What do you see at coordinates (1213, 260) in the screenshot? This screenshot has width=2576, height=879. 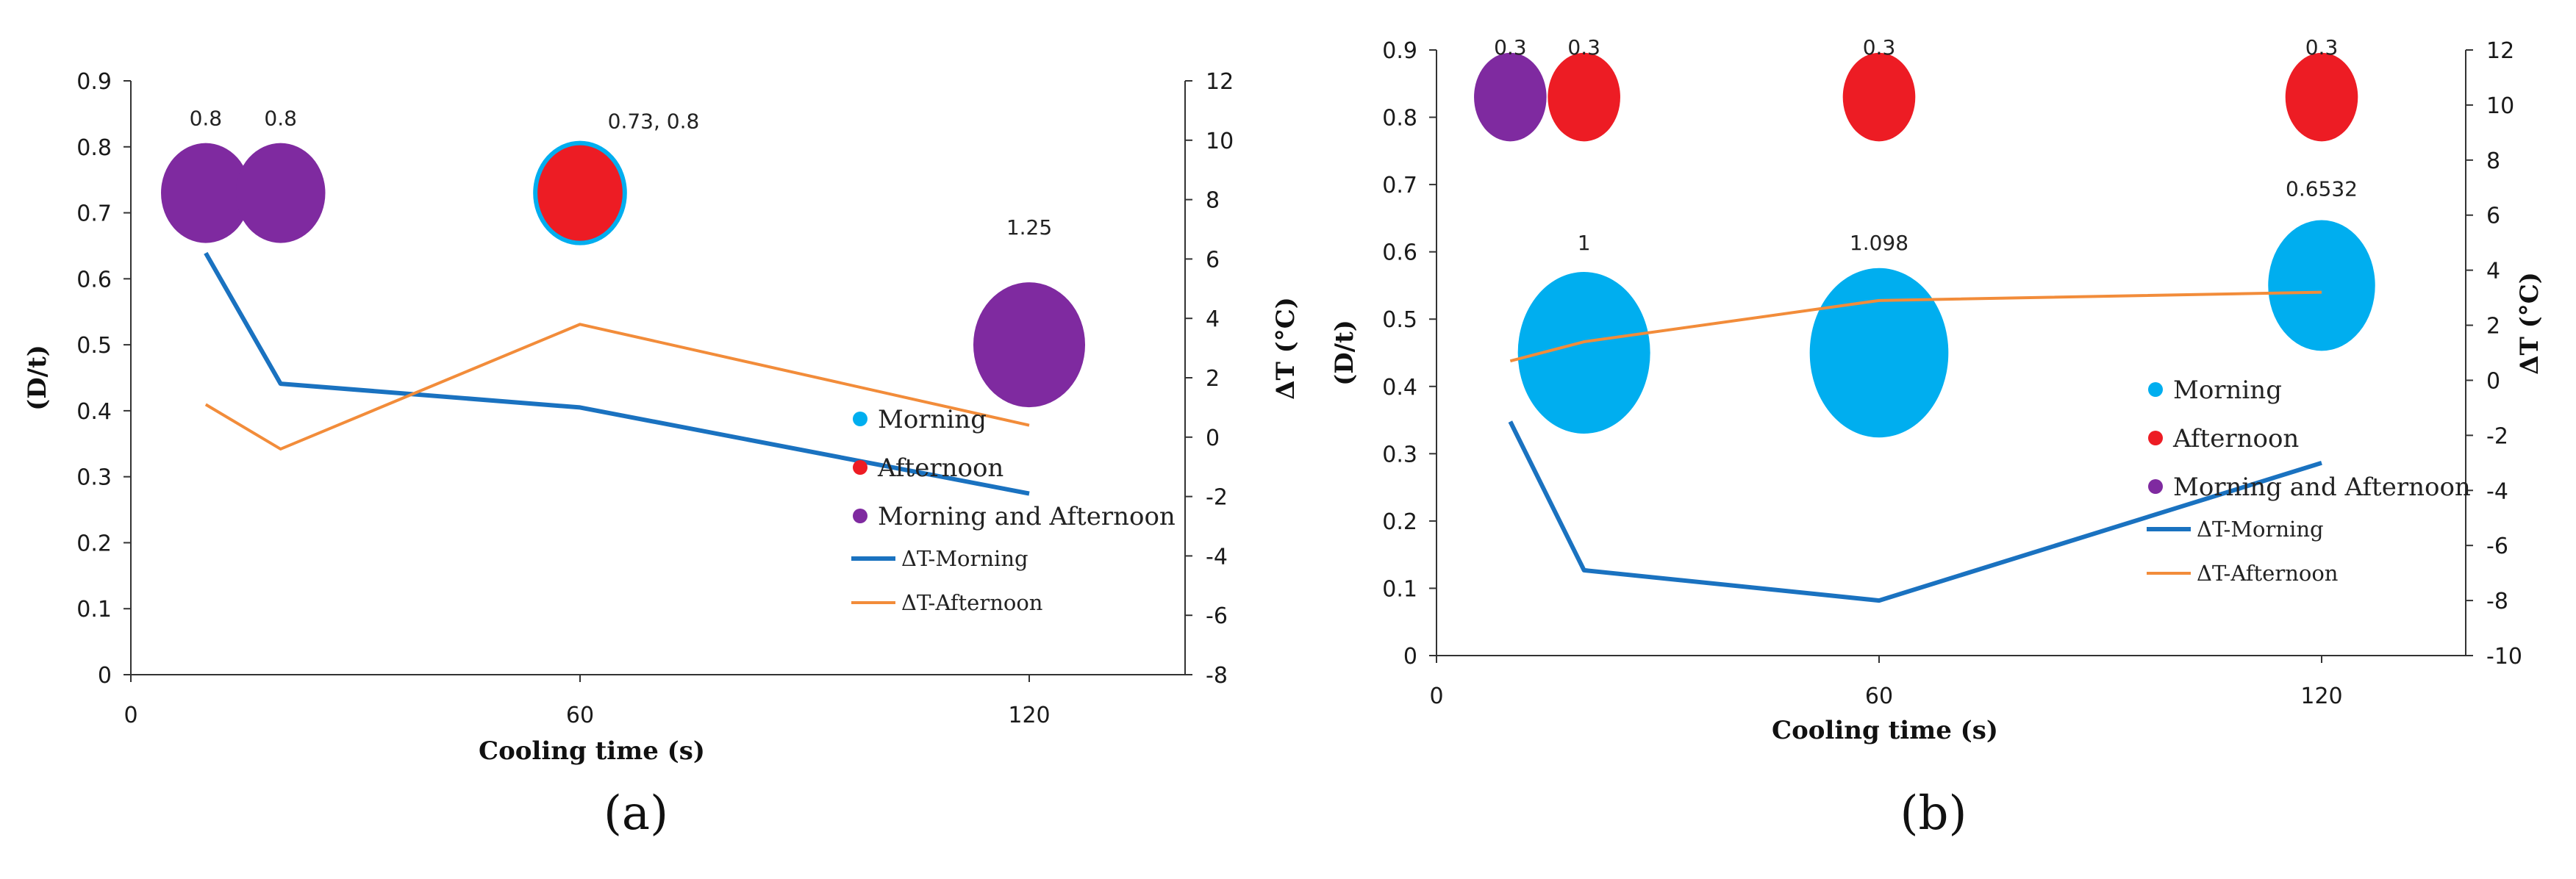 I see `panel-a-y2tick-label: 6` at bounding box center [1213, 260].